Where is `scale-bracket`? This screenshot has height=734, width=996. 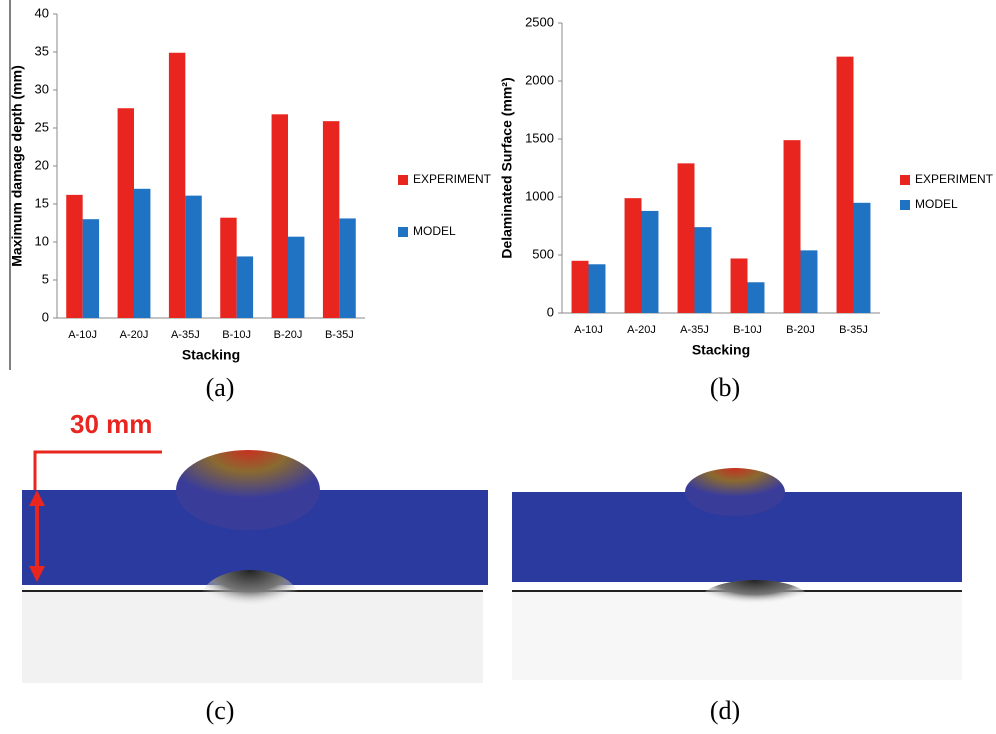 scale-bracket is located at coordinates (97, 470).